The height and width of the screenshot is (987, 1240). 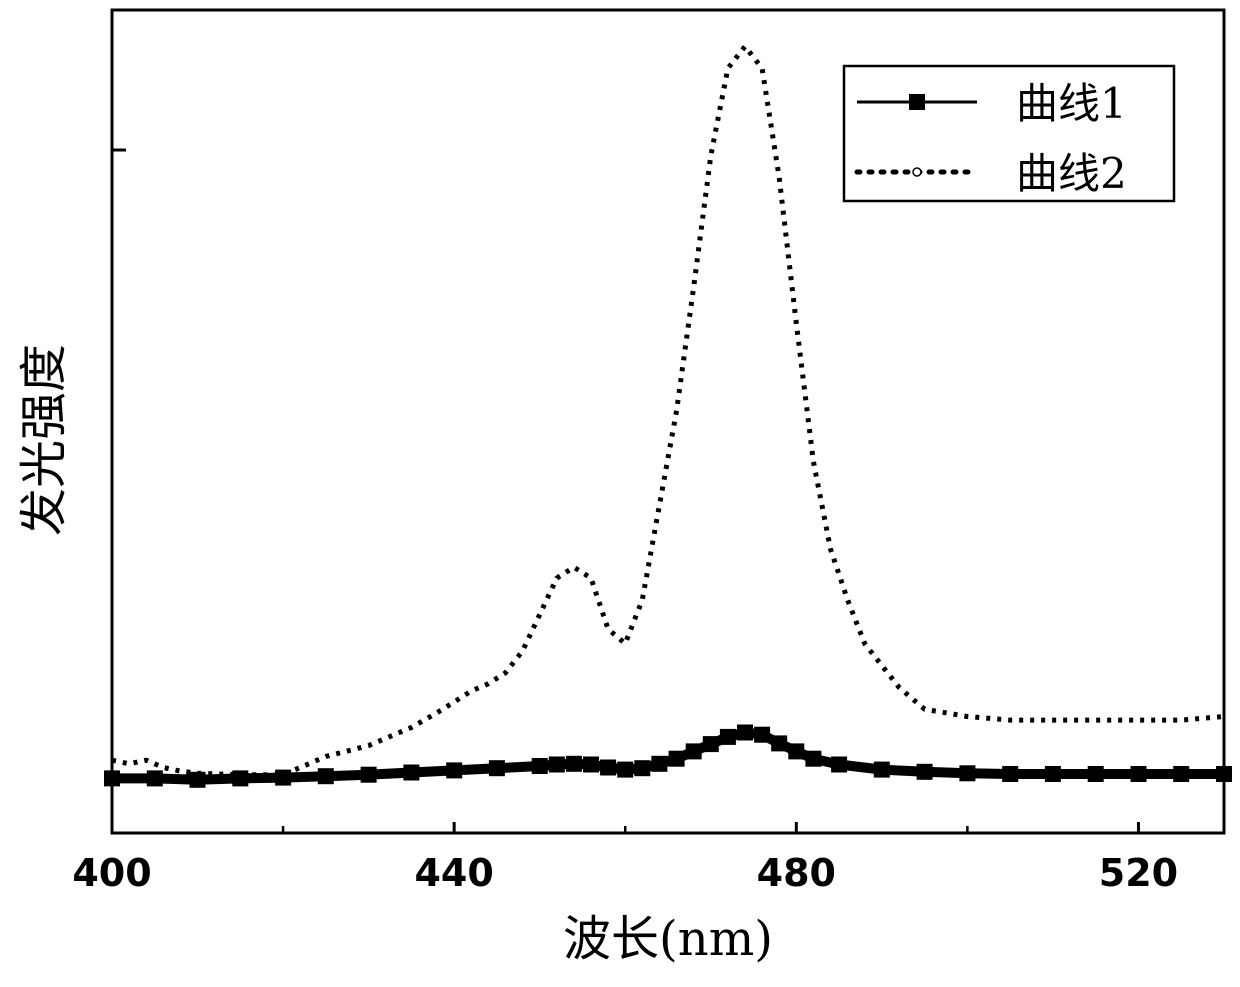 I want to click on x-tick-label-480: 480, so click(x=796, y=873).